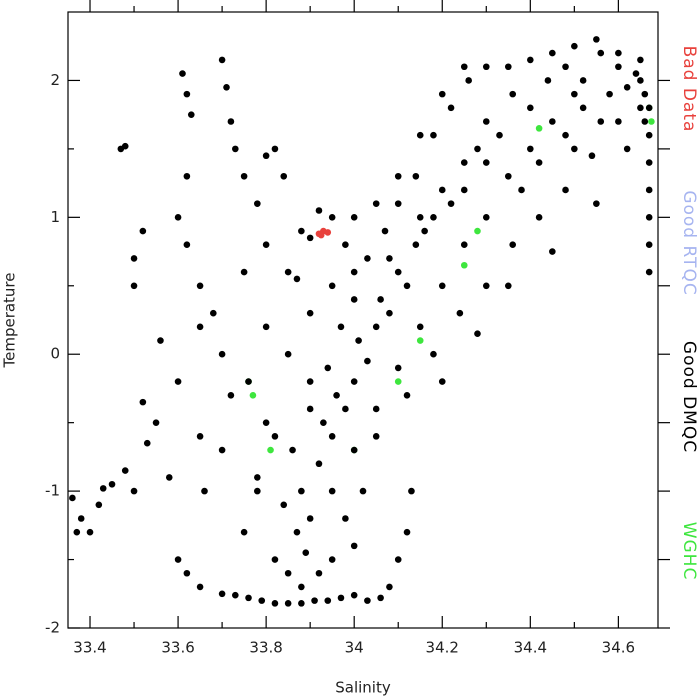 This screenshot has width=700, height=700. What do you see at coordinates (354, 648) in the screenshot?
I see `x-tick-label: 34` at bounding box center [354, 648].